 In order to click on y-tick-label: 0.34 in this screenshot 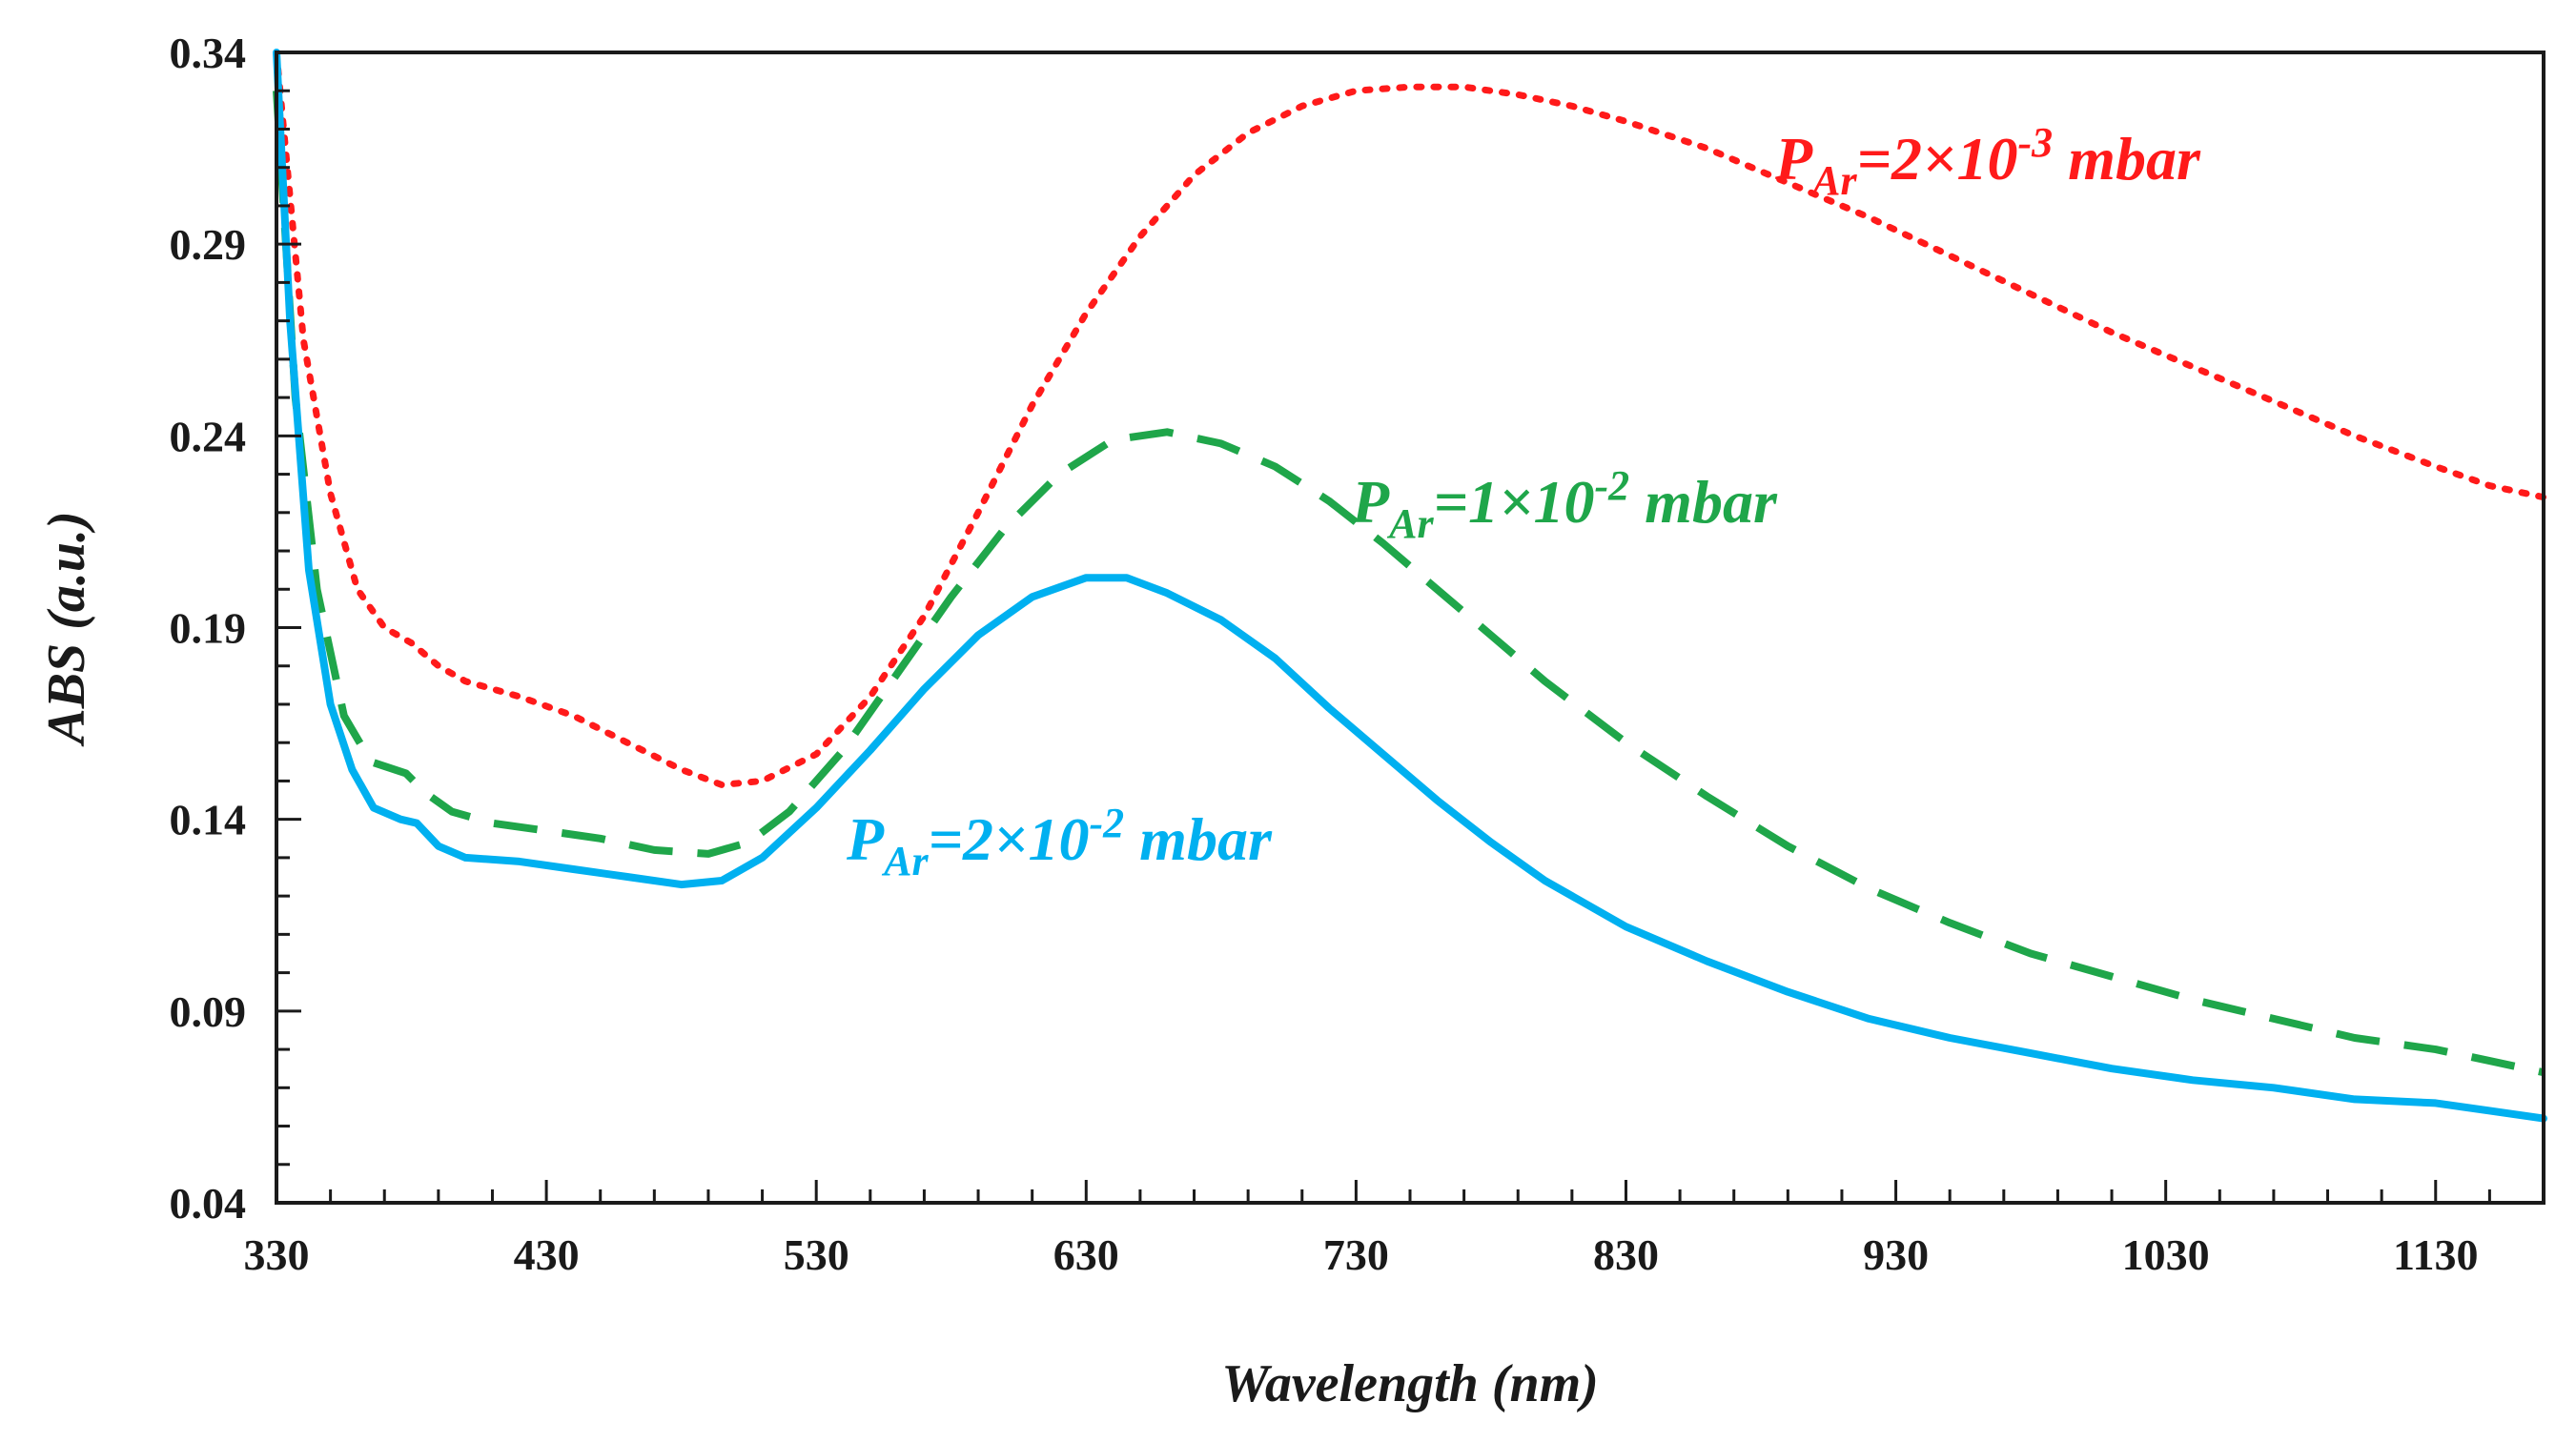, I will do `click(208, 53)`.